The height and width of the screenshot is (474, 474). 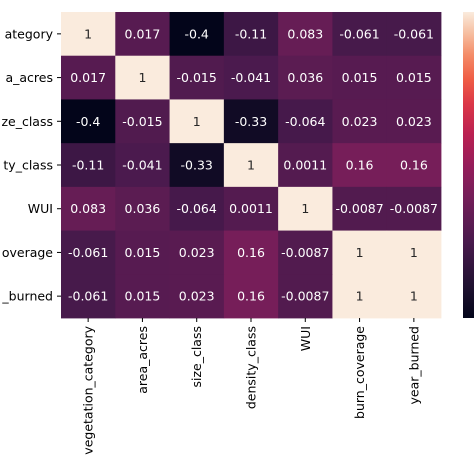 I want to click on y-tick-label: WUI, so click(x=40, y=208).